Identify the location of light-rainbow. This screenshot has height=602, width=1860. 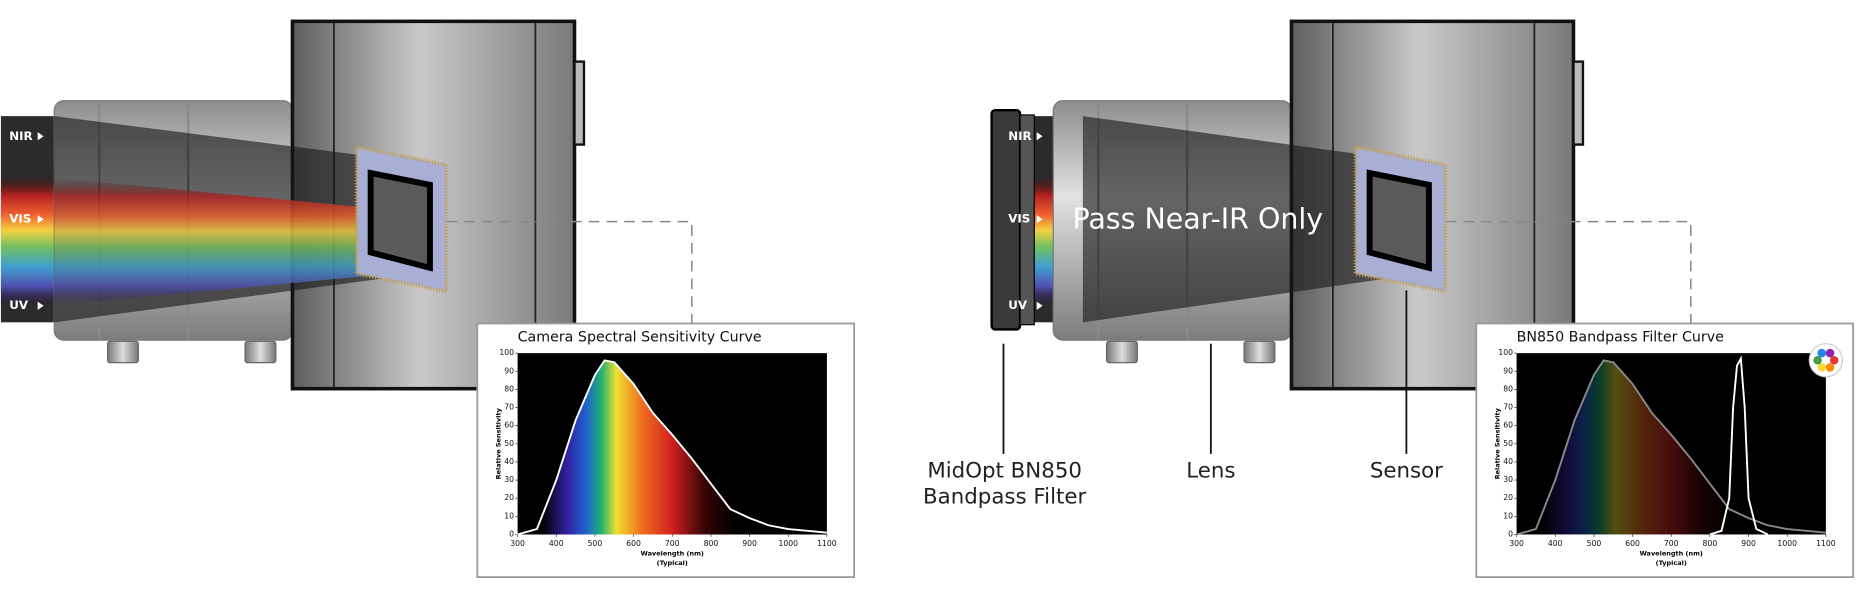
(241, 241).